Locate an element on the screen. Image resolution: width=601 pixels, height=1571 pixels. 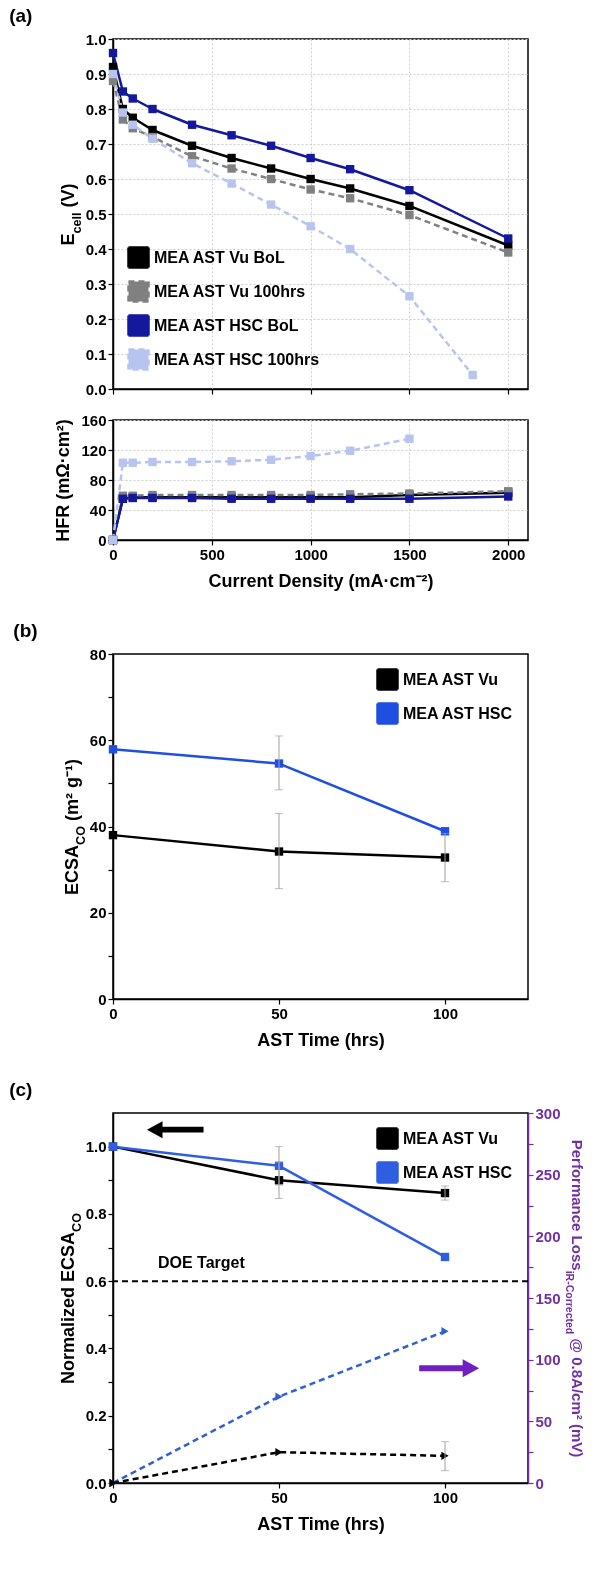
x-tick-label: 1000 is located at coordinates (311, 554).